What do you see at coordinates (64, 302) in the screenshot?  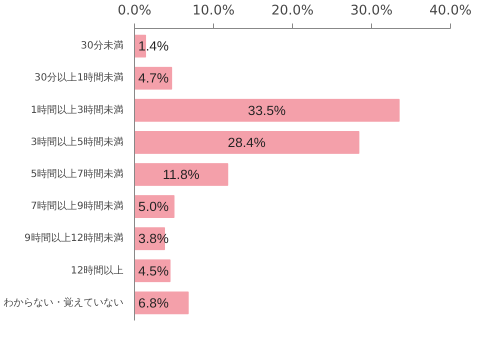 I see `y-tick-label: わからない・覚えていない` at bounding box center [64, 302].